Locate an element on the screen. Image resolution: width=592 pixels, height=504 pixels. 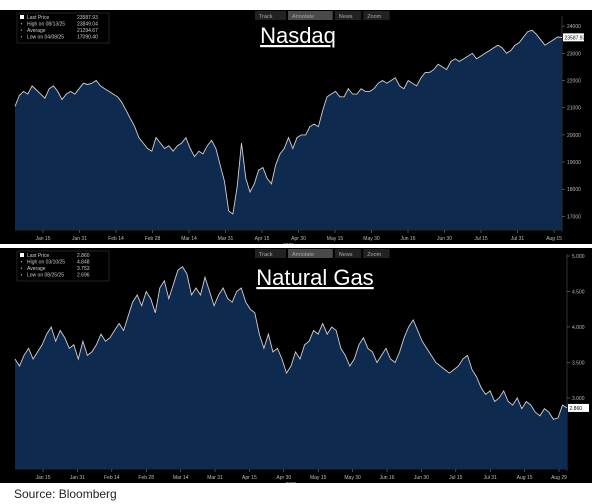
legend-value-low: 2.696 is located at coordinates (83, 276).